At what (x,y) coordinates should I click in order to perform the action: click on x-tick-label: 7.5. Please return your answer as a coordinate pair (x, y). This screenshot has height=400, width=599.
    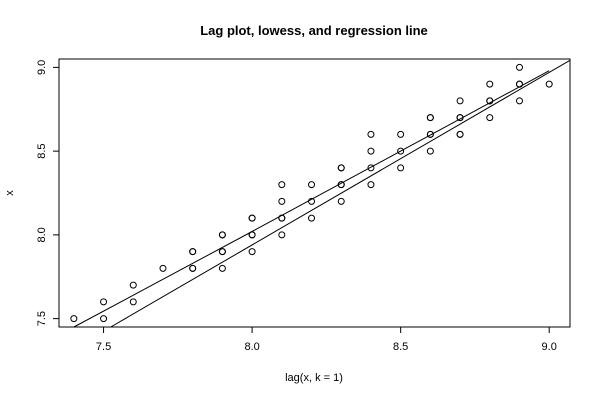
    Looking at the image, I should click on (103, 347).